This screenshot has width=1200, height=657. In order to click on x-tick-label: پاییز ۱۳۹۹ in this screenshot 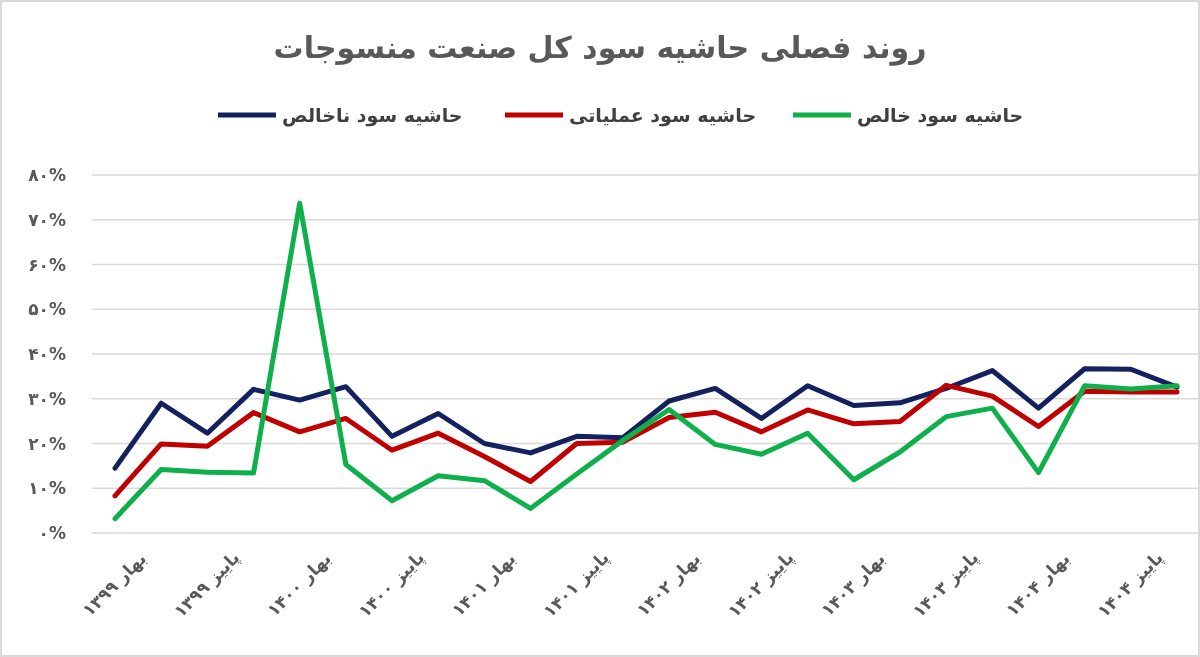, I will do `click(207, 584)`.